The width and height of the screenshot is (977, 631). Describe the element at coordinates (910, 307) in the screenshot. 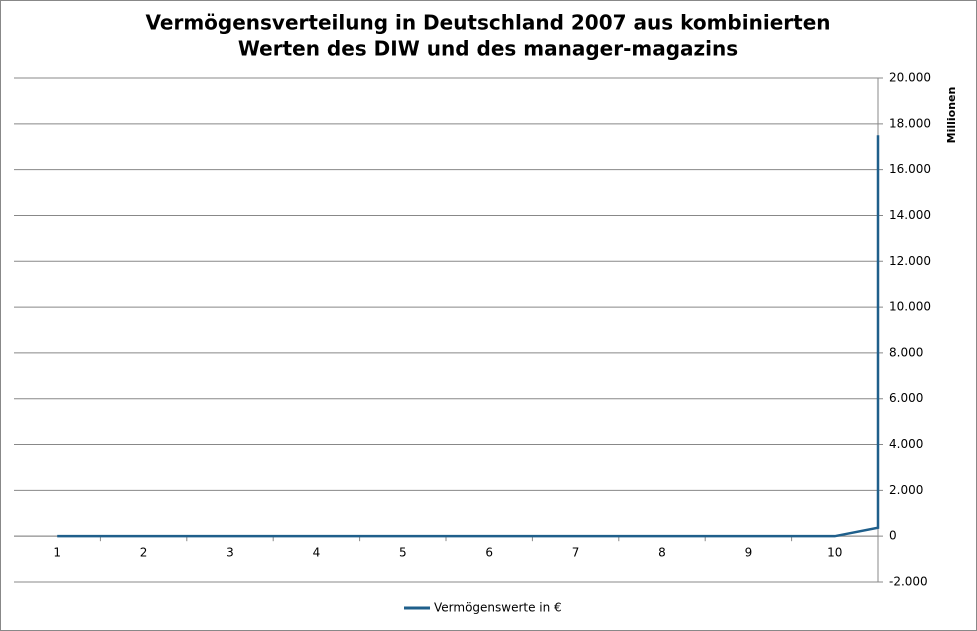

I see `y-tick-label: 10.000` at that location.